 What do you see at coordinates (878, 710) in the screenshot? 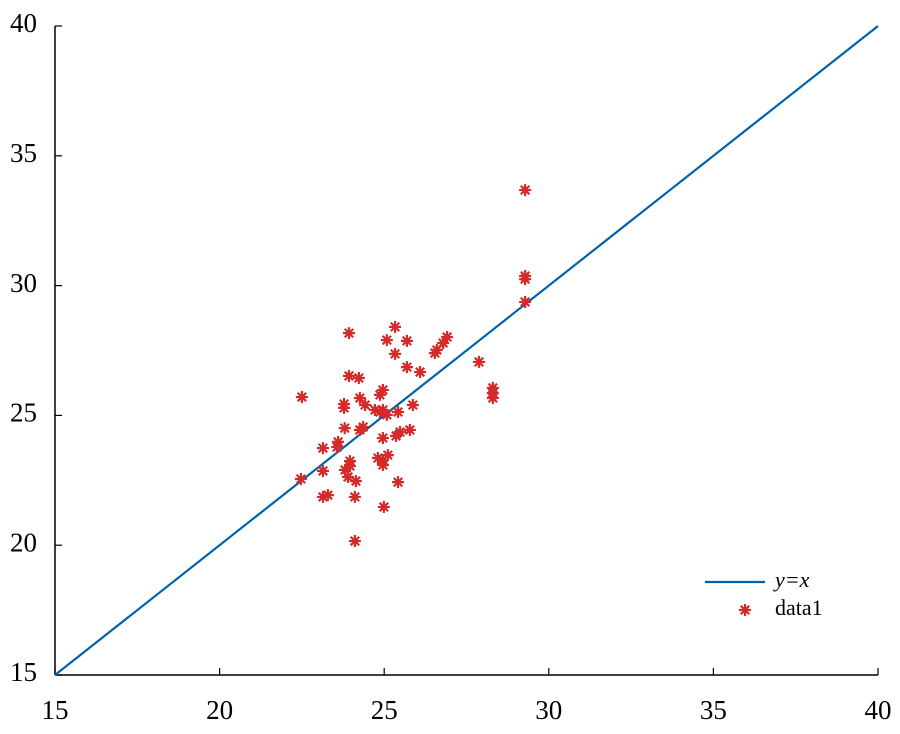
I see `x-tick-label: 40` at bounding box center [878, 710].